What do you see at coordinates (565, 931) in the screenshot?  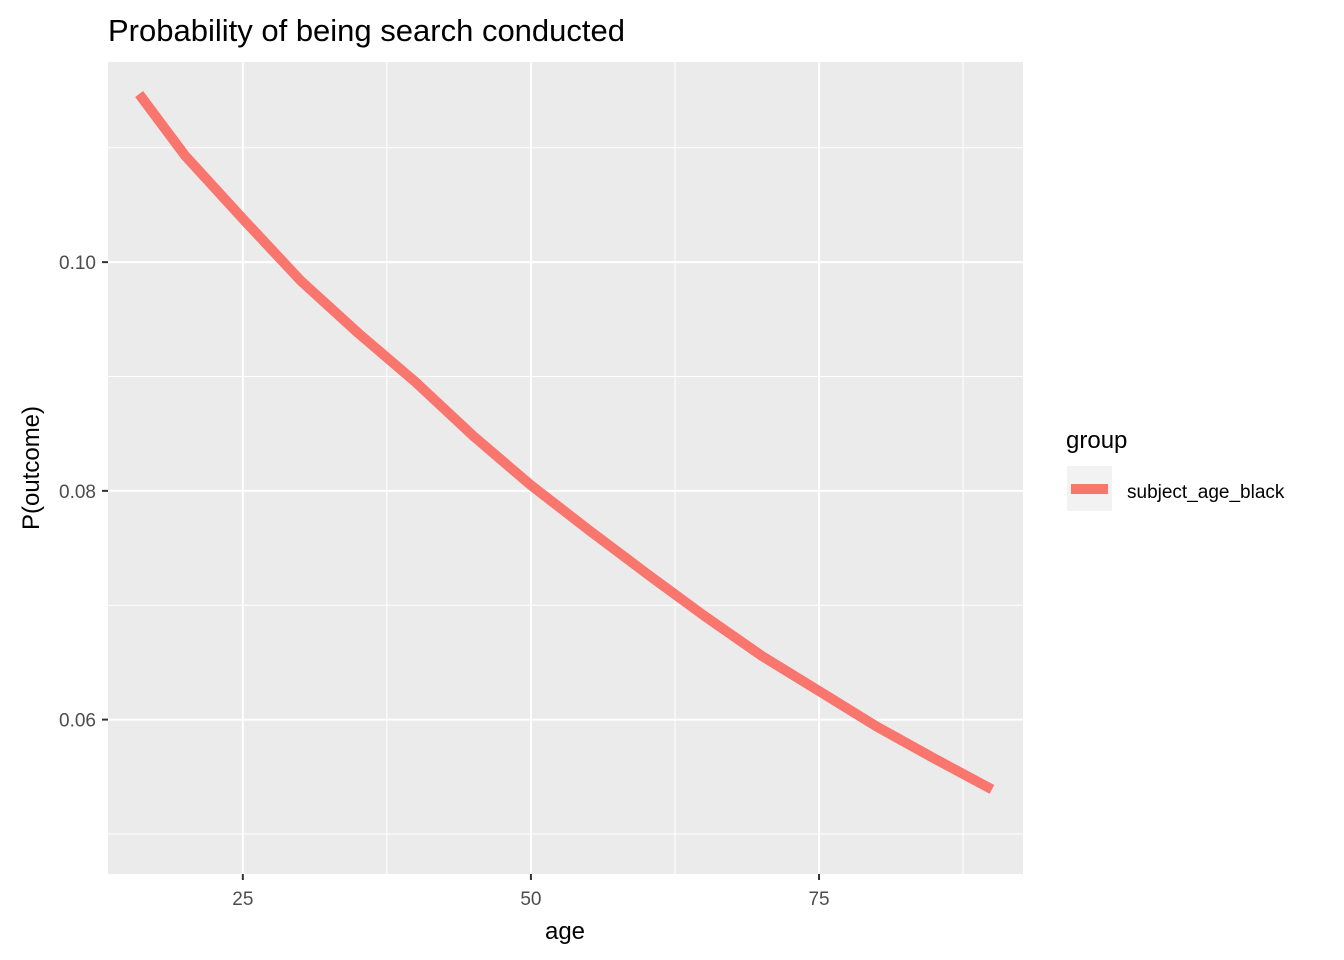 I see `x-axis-title: age` at bounding box center [565, 931].